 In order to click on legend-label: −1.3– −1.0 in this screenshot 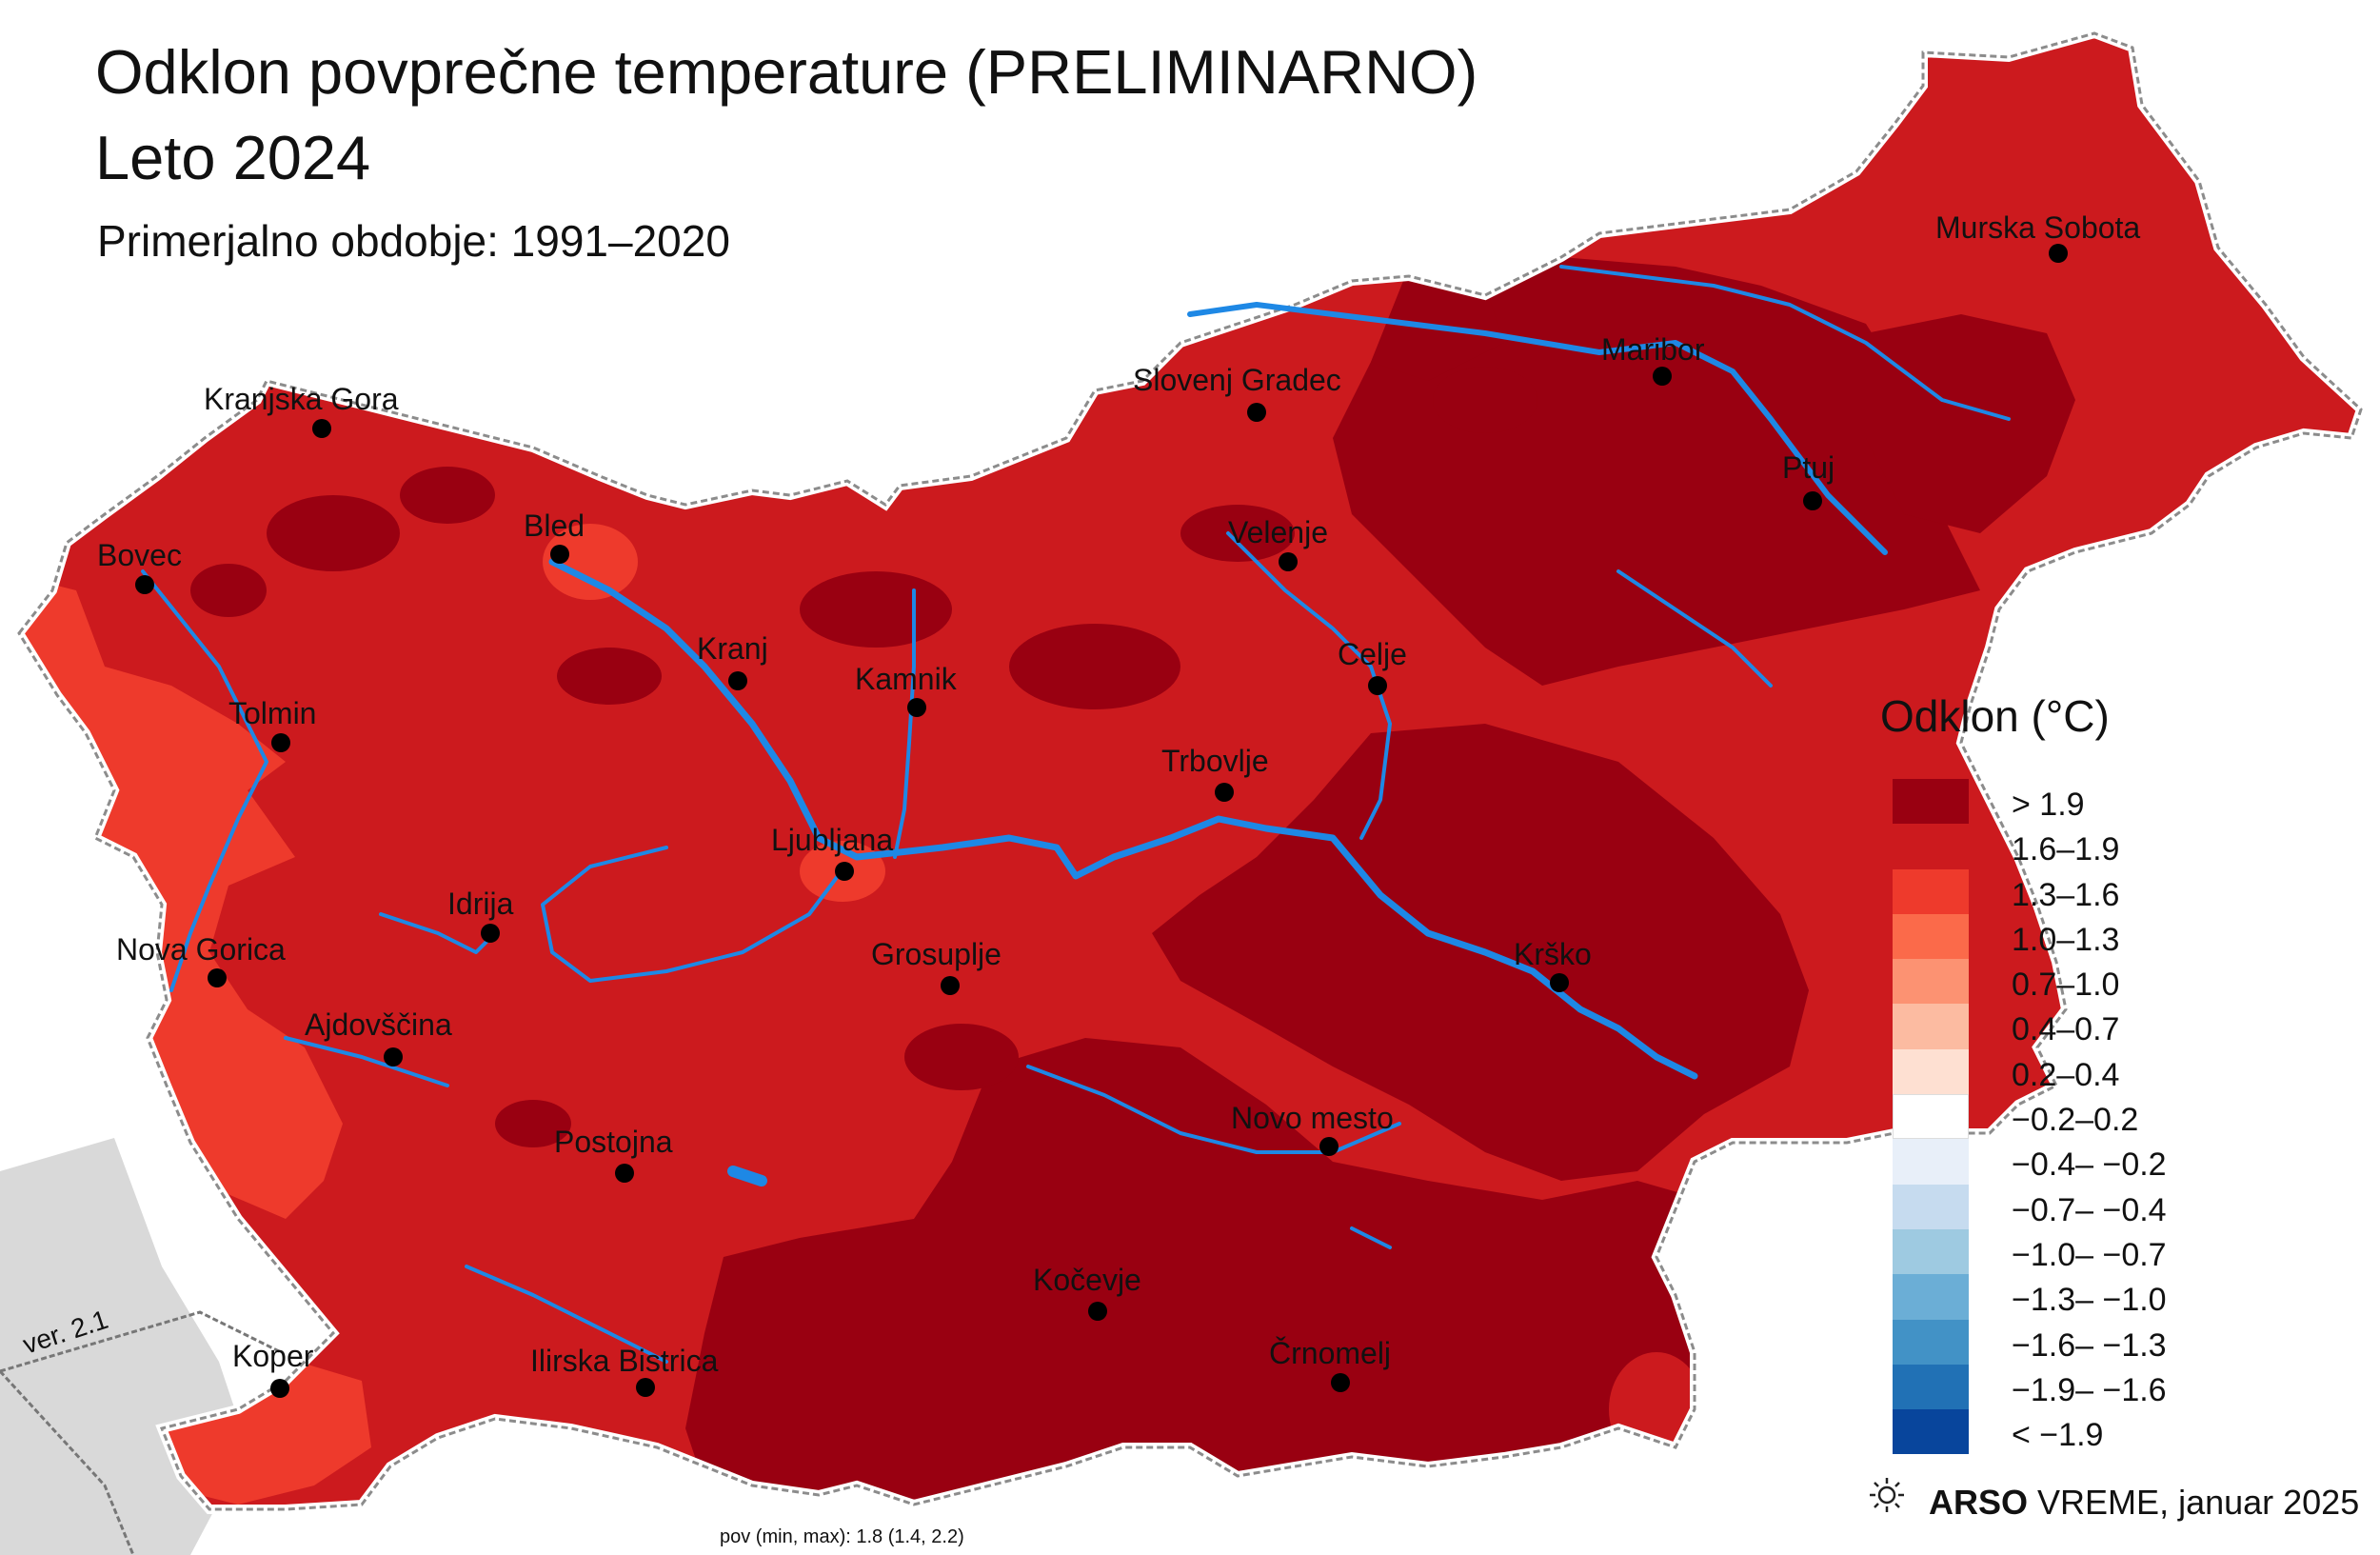, I will do `click(2089, 1300)`.